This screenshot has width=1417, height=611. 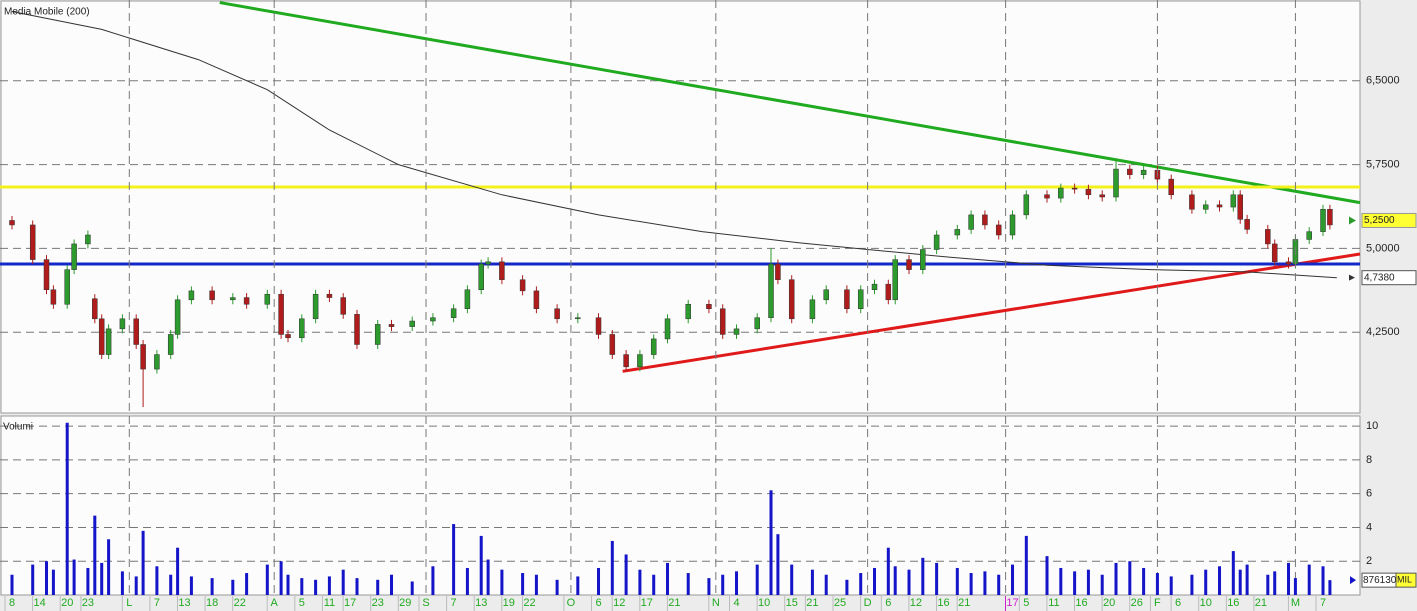 What do you see at coordinates (1369, 494) in the screenshot?
I see `y-tick-label: 6` at bounding box center [1369, 494].